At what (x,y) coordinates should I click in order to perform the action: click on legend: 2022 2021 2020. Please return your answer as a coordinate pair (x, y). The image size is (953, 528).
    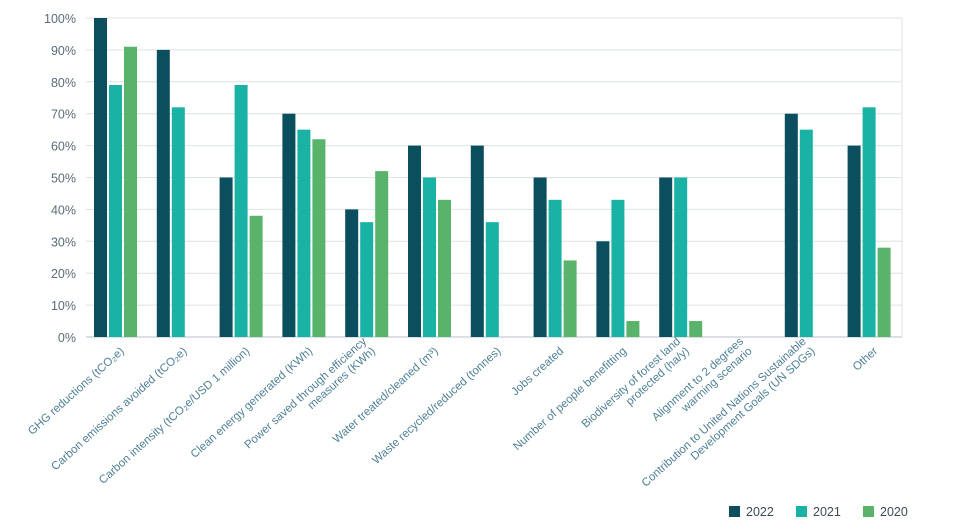
    Looking at the image, I should click on (818, 512).